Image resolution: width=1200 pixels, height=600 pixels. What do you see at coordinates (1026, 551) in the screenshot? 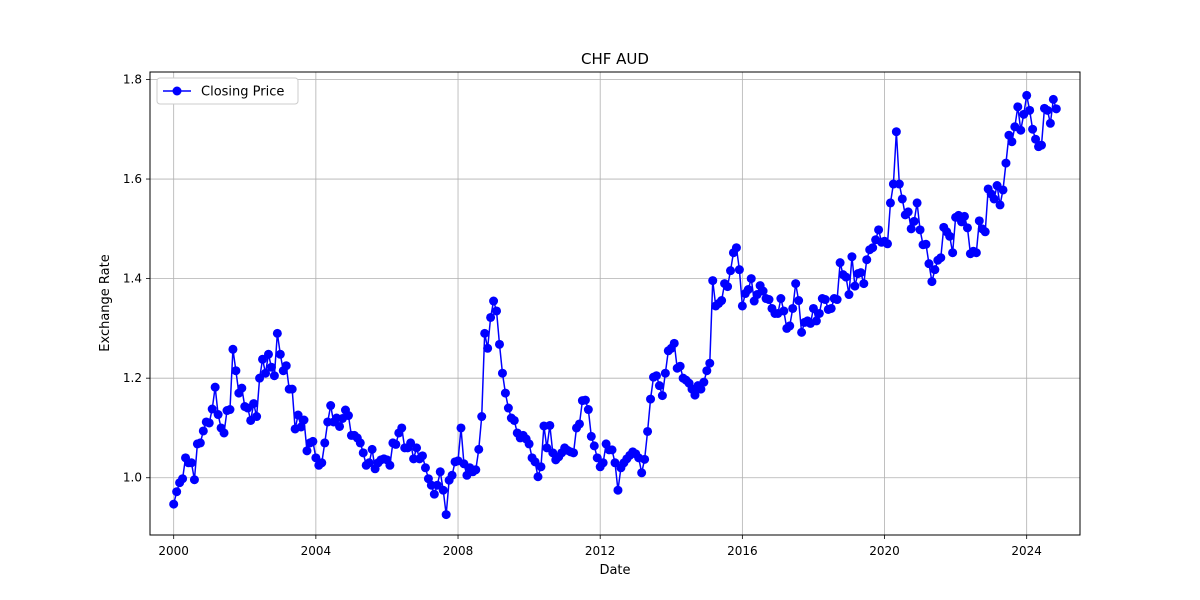
I see `x-tick-label: 2024` at bounding box center [1026, 551].